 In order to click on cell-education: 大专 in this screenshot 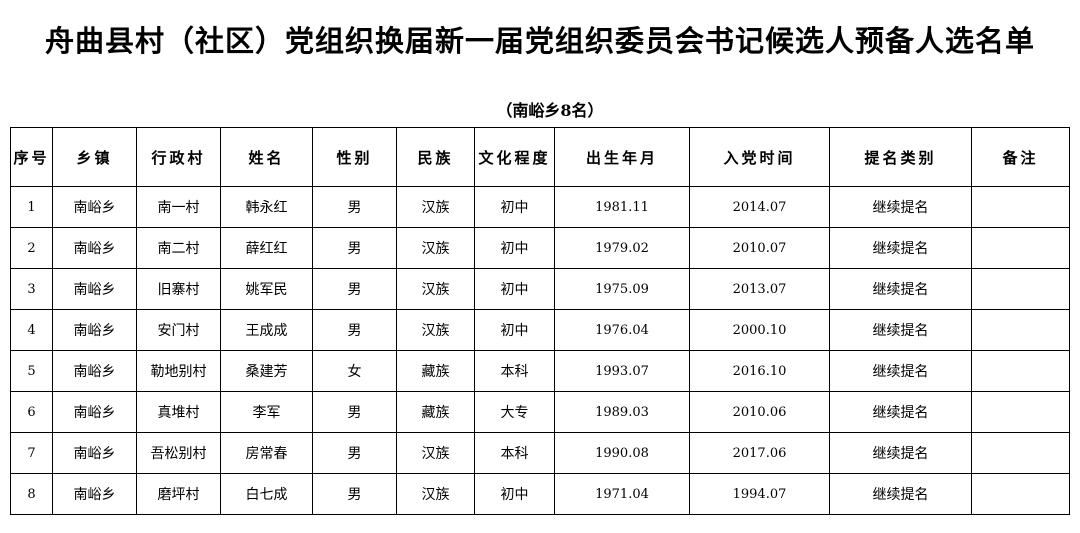, I will do `click(514, 412)`.